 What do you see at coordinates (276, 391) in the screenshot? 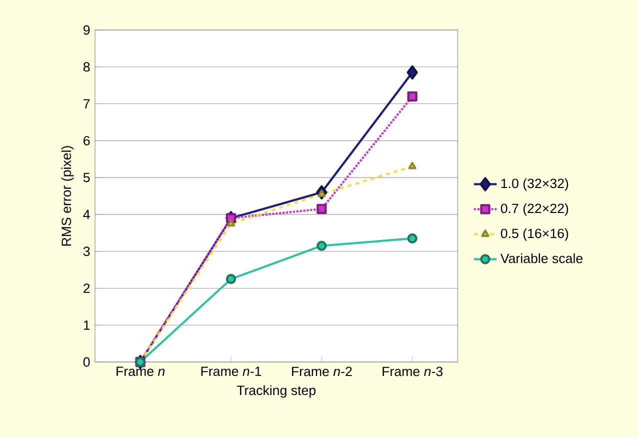
I see `x-axis-title: Tracking step` at bounding box center [276, 391].